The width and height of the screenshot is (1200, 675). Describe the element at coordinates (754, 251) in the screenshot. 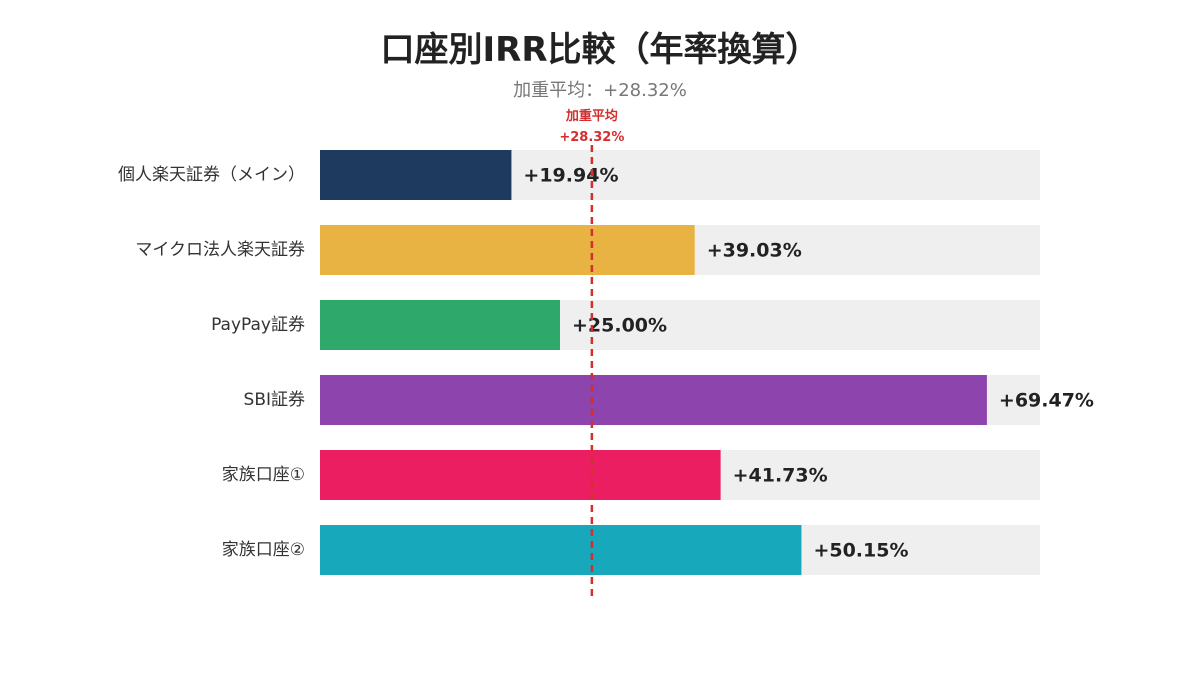

I see `value-label: +39.03%` at that location.